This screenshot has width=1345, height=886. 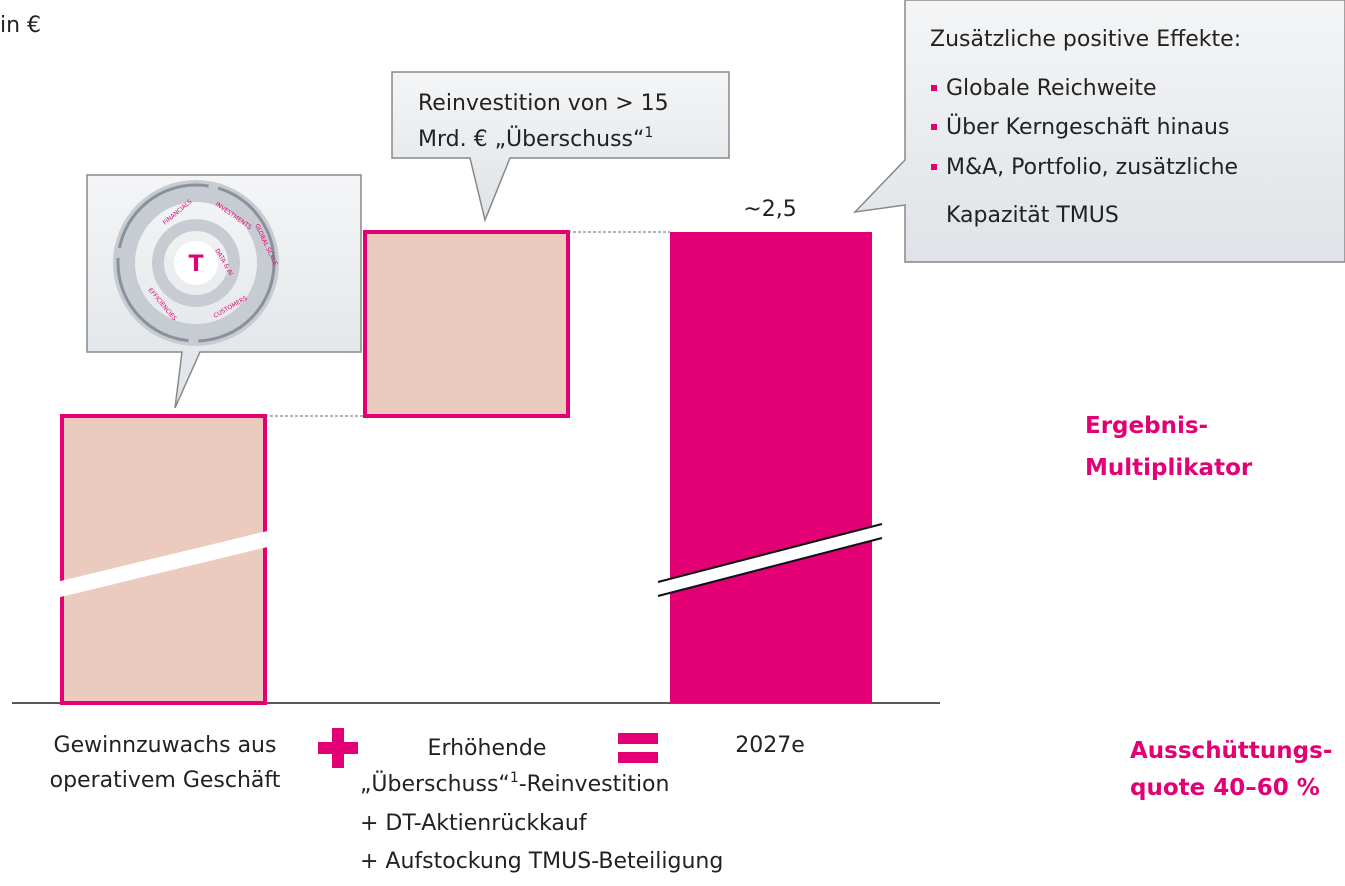 I want to click on unit: in €, so click(x=20, y=25).